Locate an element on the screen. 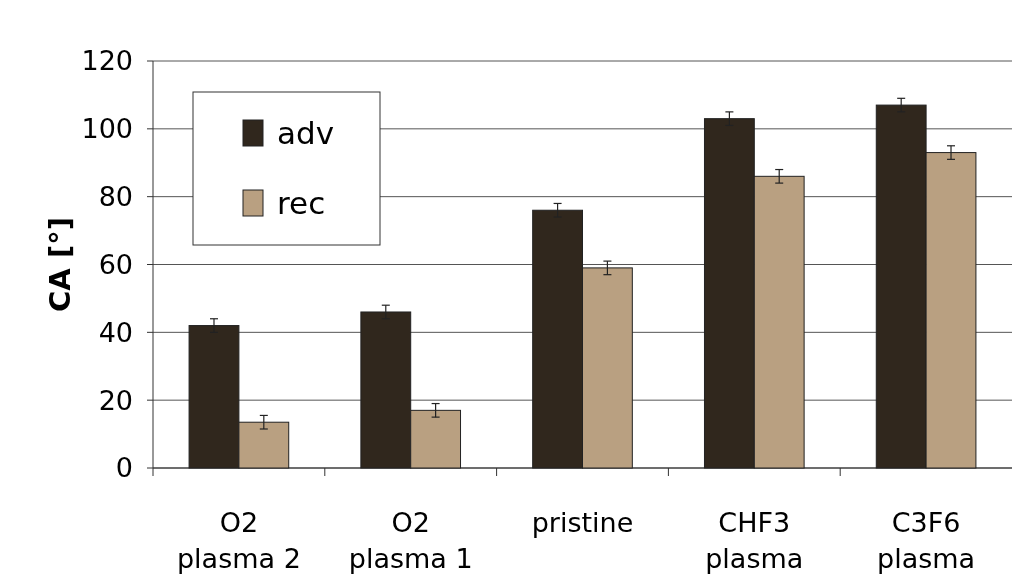 This screenshot has width=1019, height=585. y-tick-label: 80 is located at coordinates (115, 197).